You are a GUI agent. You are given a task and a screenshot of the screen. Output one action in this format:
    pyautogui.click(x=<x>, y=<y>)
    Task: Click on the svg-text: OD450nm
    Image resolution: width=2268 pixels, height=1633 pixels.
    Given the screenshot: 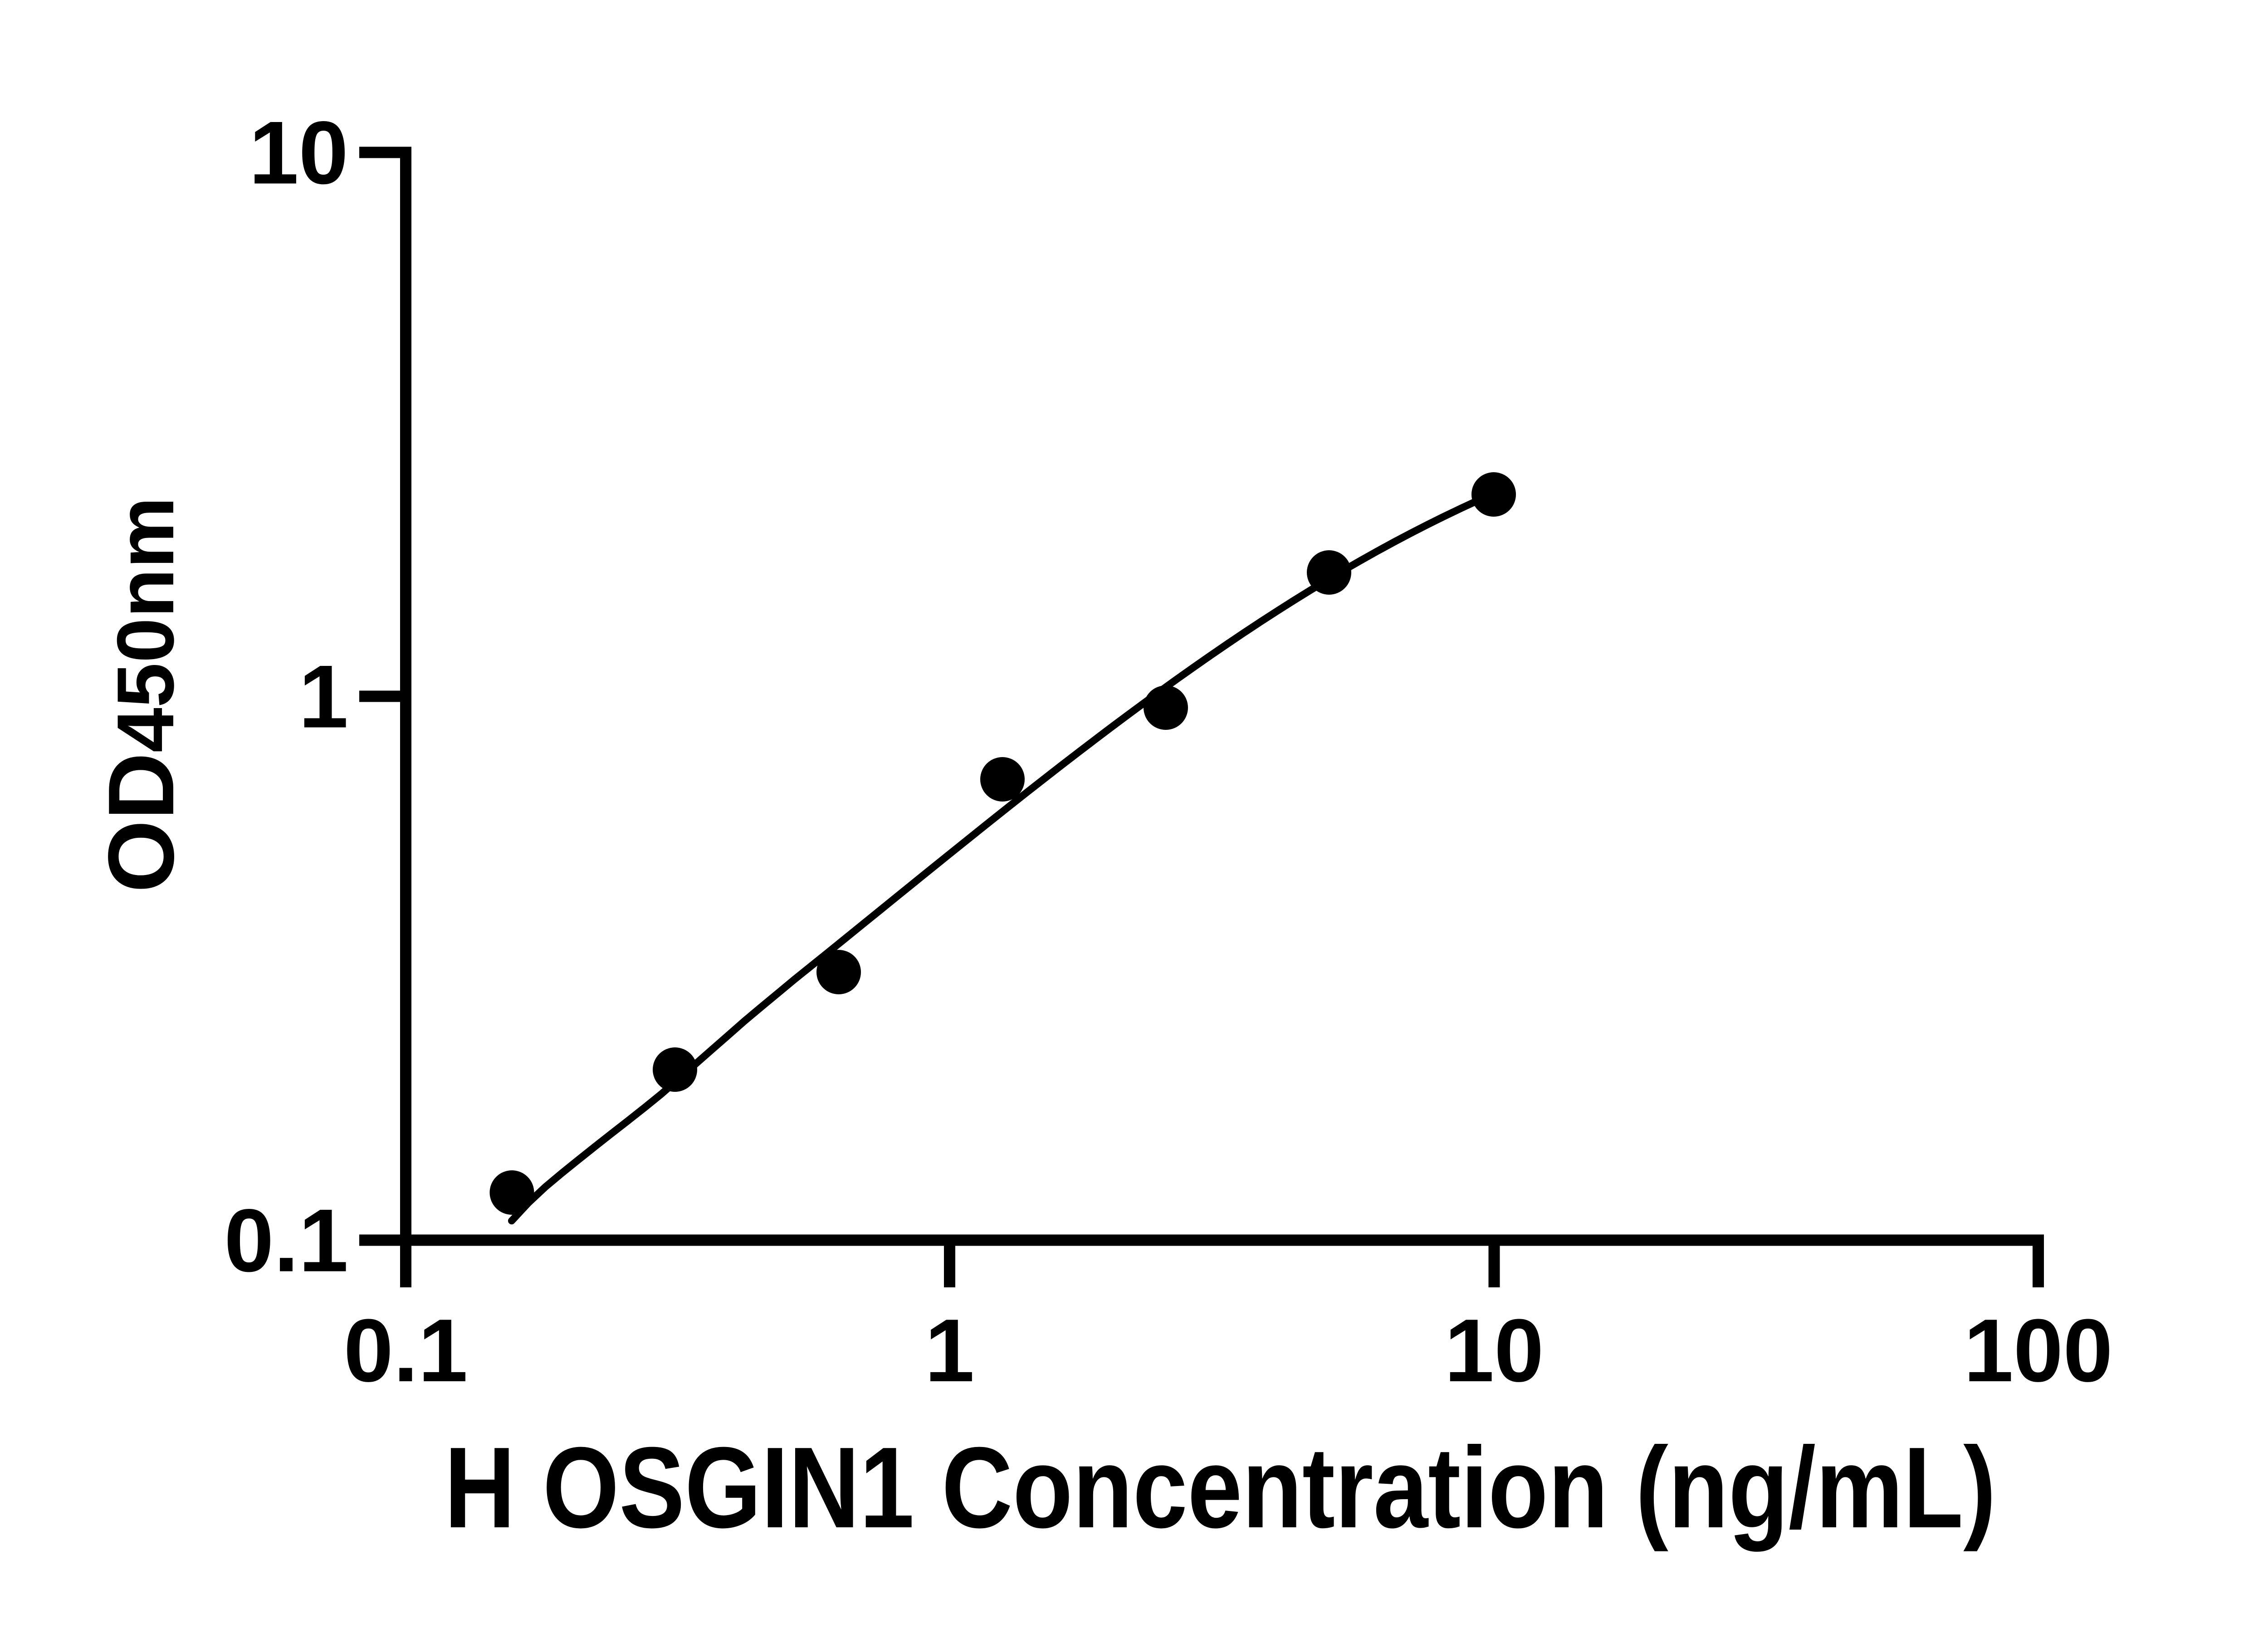 What is the action you would take?
    pyautogui.click(x=141, y=695)
    